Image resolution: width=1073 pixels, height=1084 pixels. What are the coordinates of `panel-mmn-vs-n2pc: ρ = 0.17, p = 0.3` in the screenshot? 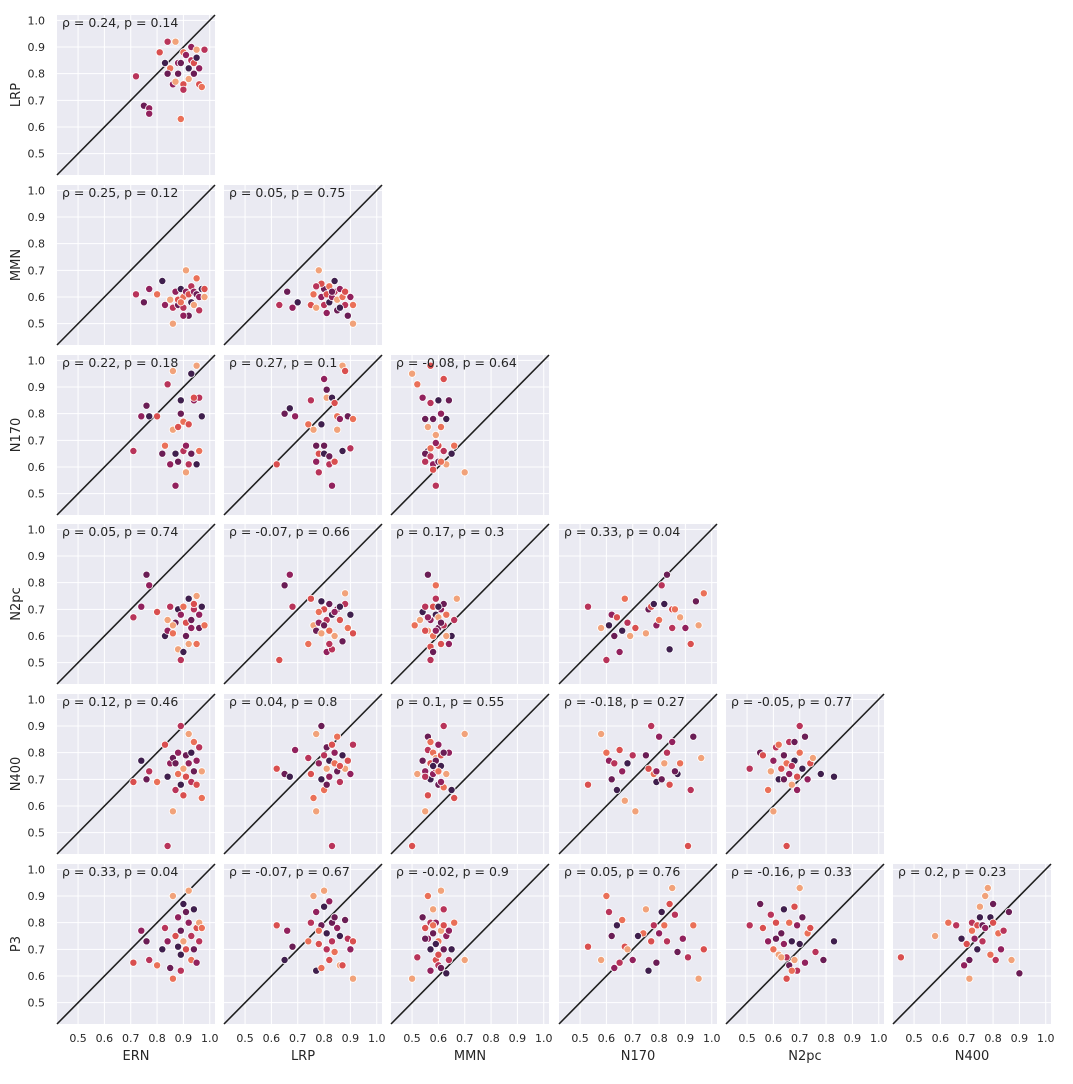 It's located at (470, 604).